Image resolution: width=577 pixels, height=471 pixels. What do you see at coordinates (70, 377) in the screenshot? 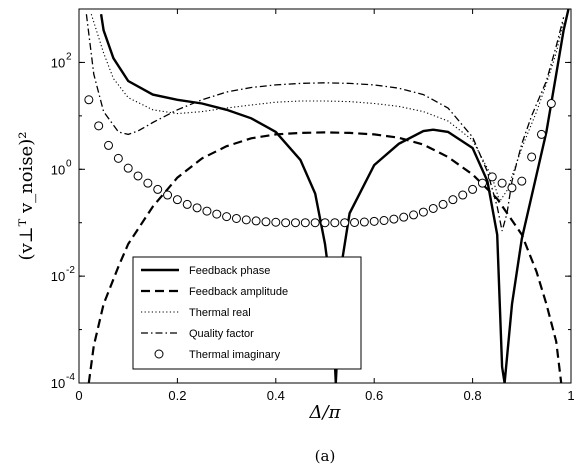
I see `y-tick-label-exponent: -4` at bounding box center [70, 377].